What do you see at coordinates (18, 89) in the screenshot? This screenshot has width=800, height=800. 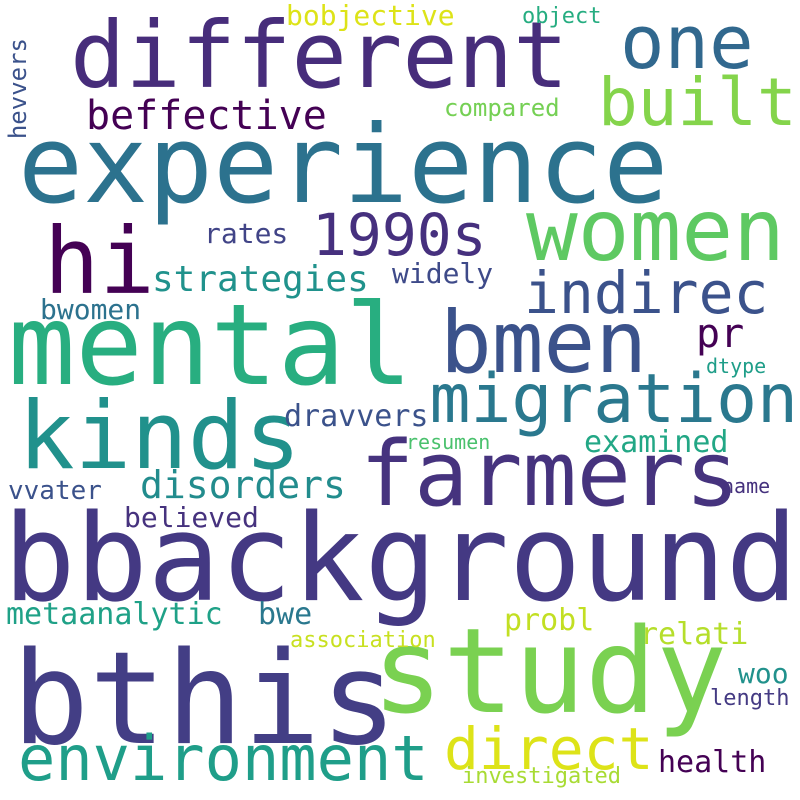 I see `word-hevvers: hevvers` at bounding box center [18, 89].